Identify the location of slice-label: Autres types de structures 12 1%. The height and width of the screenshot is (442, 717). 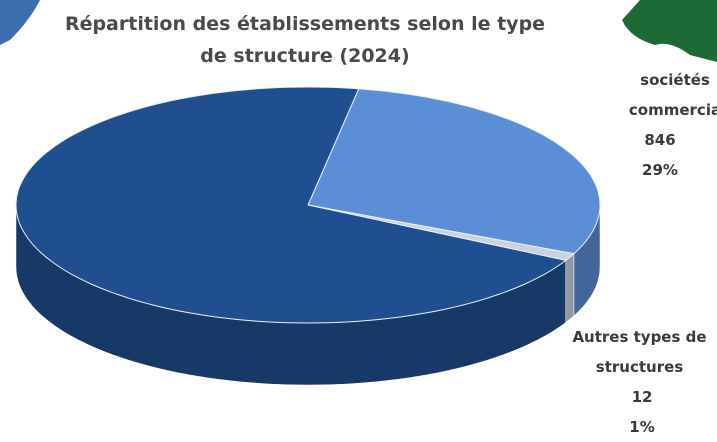
(639, 382).